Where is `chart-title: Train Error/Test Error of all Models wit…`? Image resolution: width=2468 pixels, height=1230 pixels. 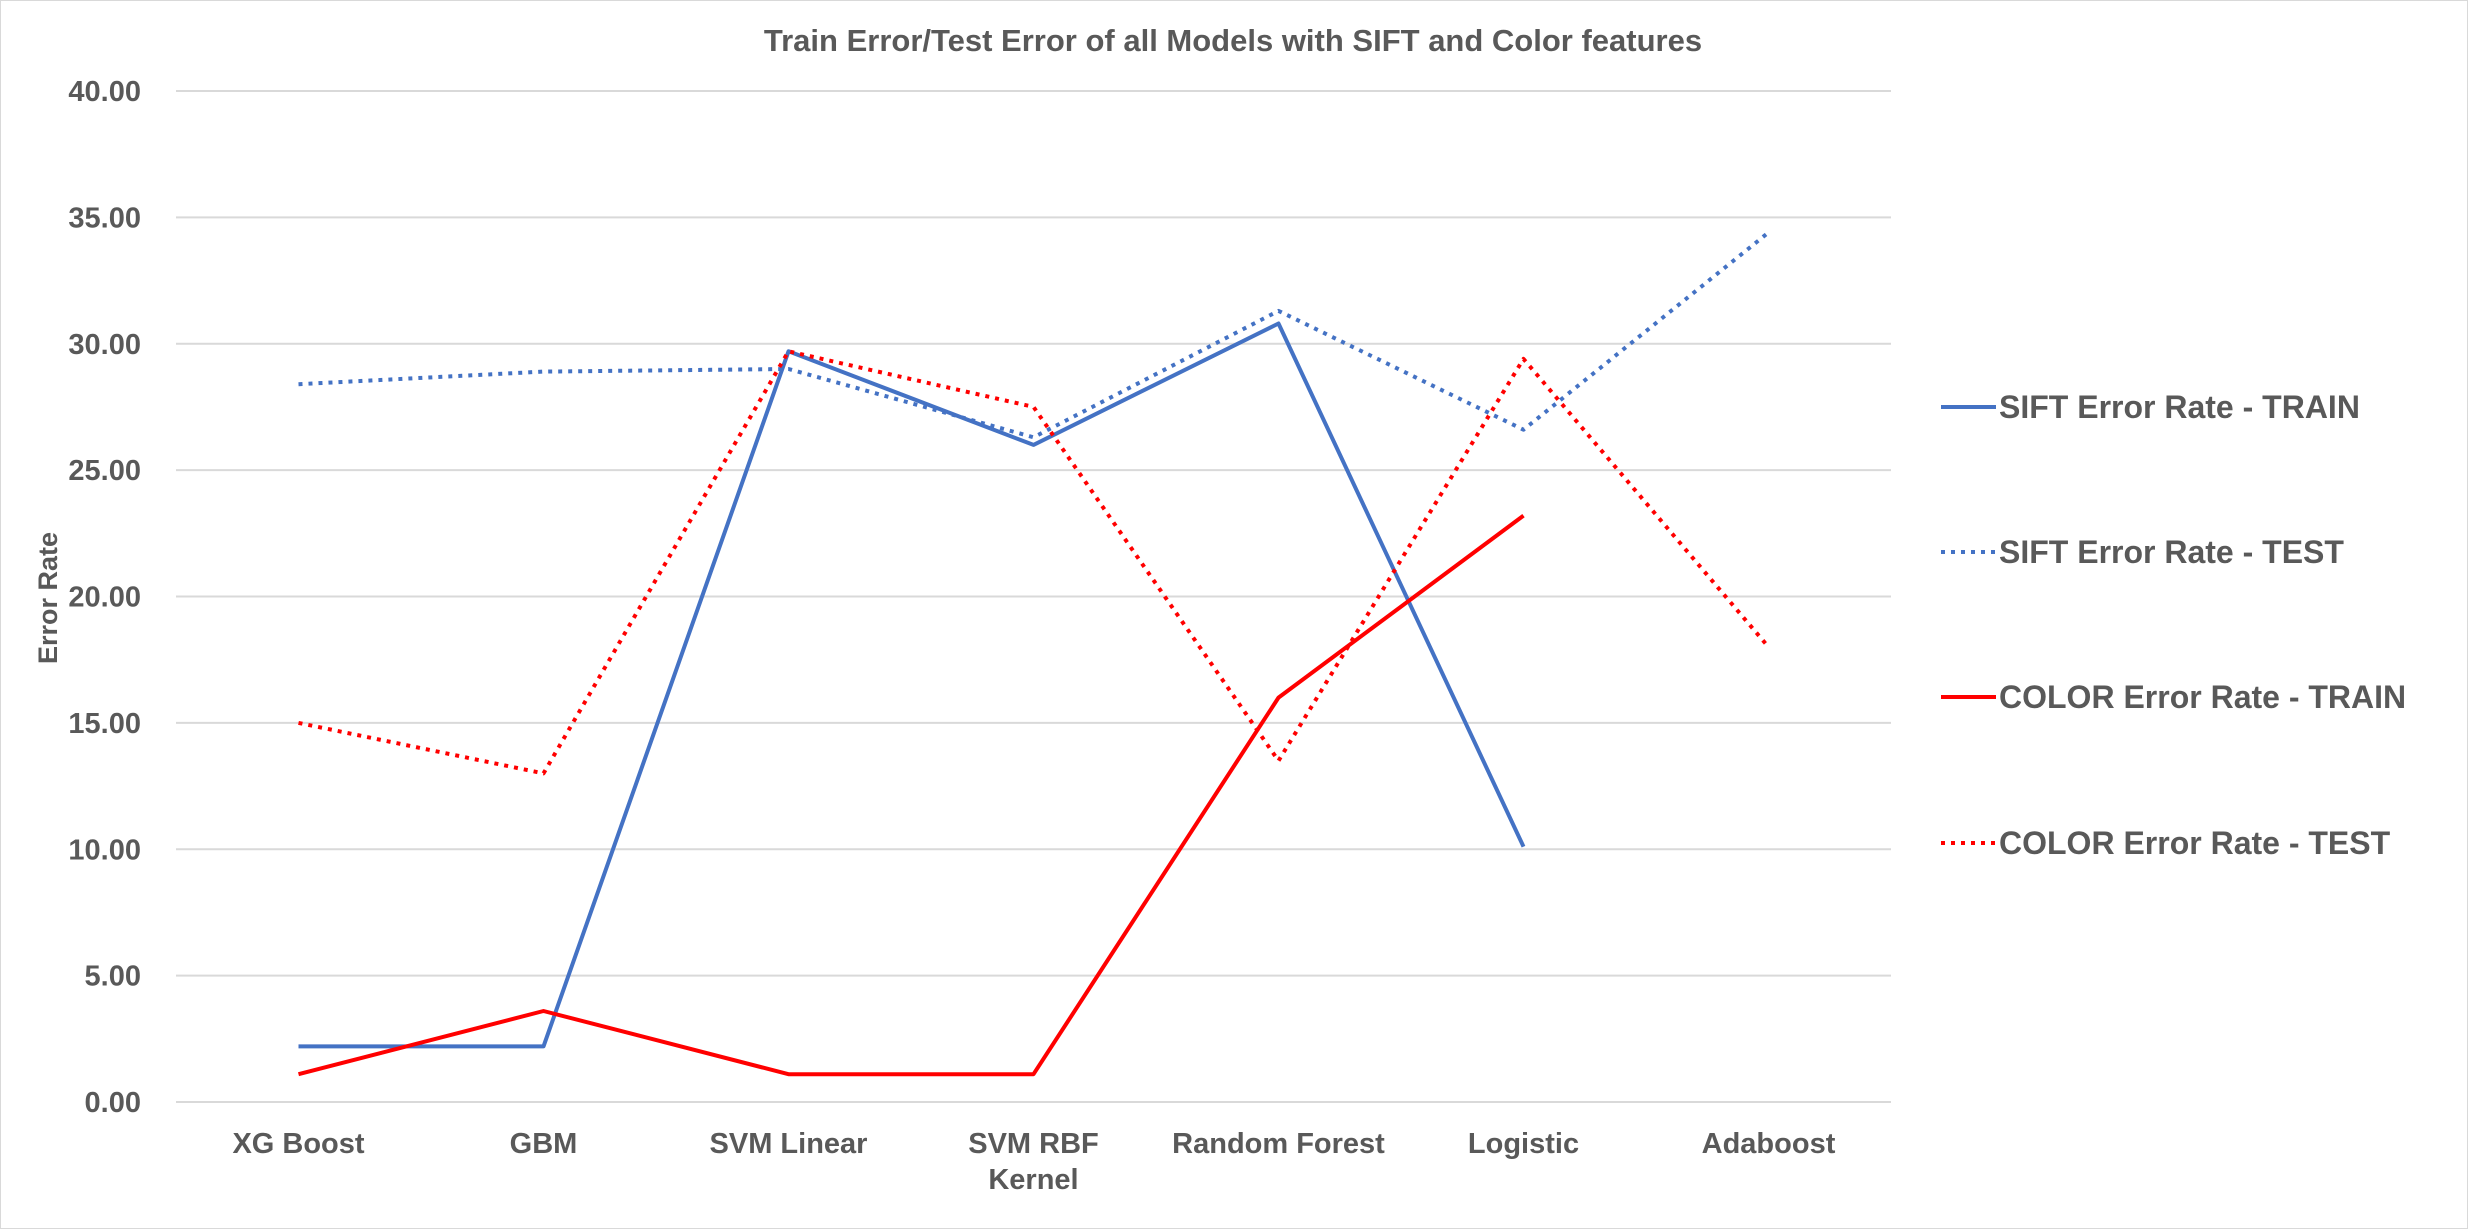 chart-title: Train Error/Test Error of all Models wit… is located at coordinates (1233, 40).